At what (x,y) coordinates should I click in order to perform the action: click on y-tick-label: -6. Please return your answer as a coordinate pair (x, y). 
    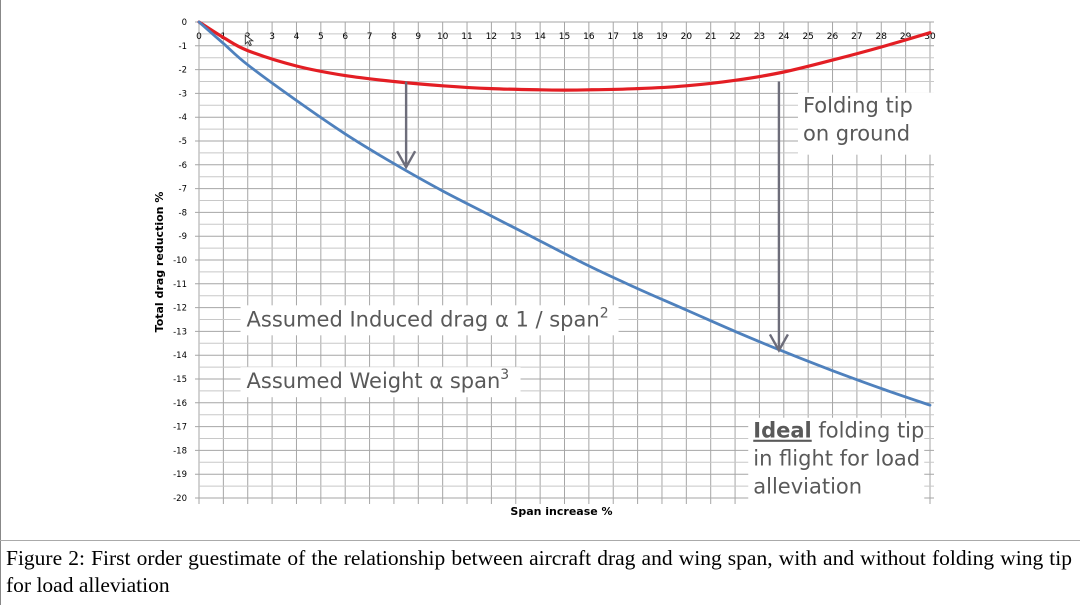
    Looking at the image, I should click on (183, 166).